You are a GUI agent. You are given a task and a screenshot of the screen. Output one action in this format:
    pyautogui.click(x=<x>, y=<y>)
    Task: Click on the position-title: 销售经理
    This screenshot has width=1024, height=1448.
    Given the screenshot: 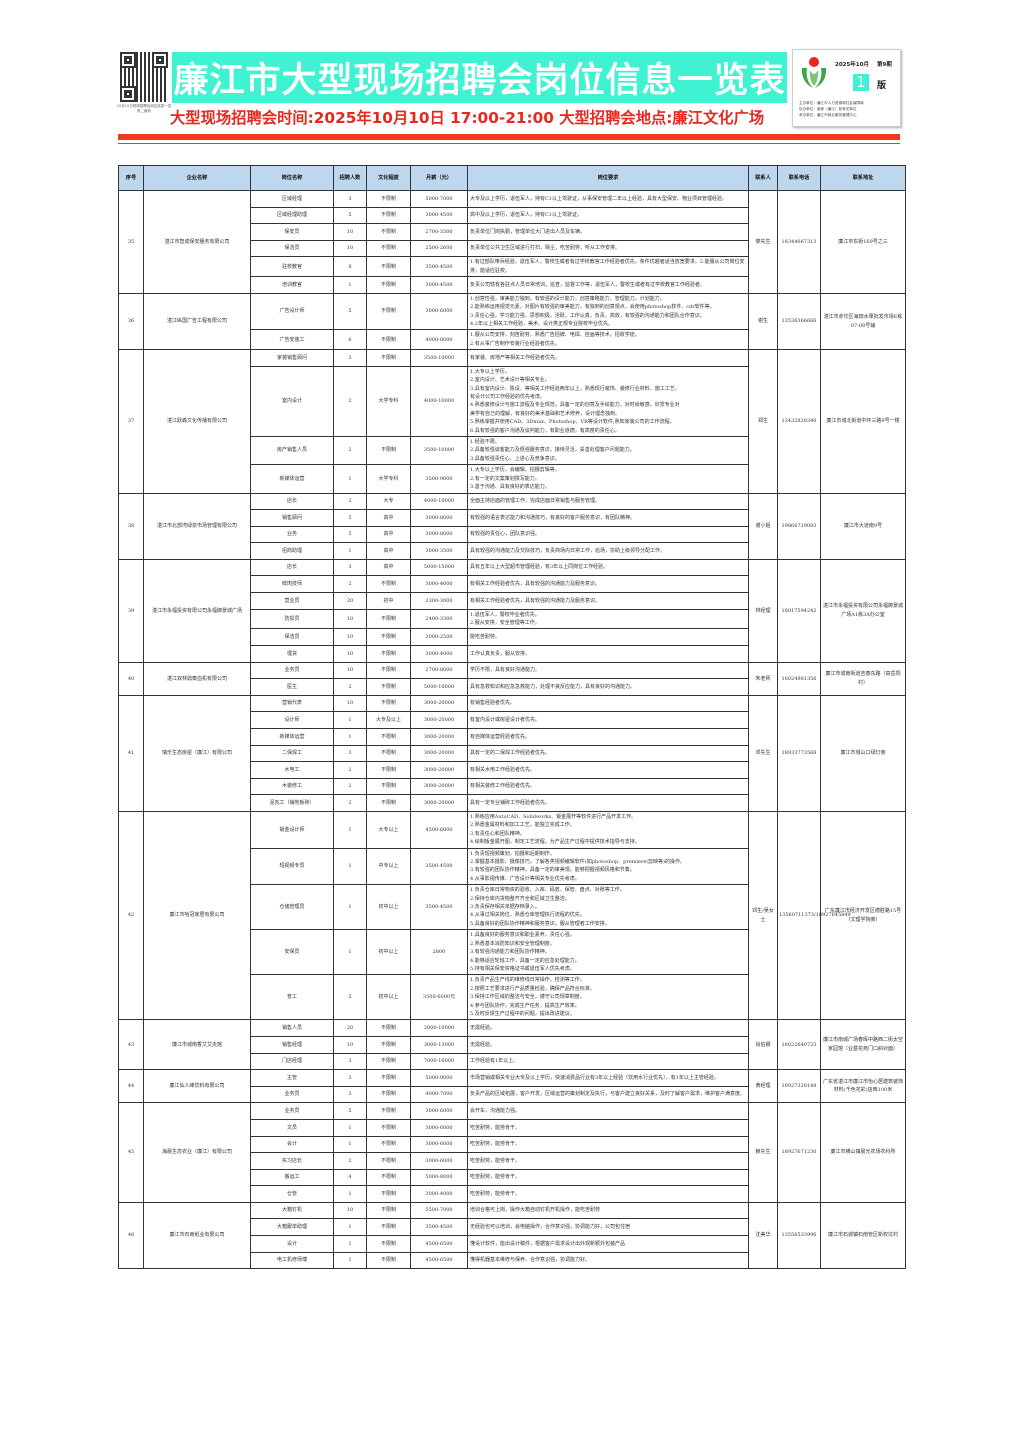 What is the action you would take?
    pyautogui.click(x=292, y=1044)
    